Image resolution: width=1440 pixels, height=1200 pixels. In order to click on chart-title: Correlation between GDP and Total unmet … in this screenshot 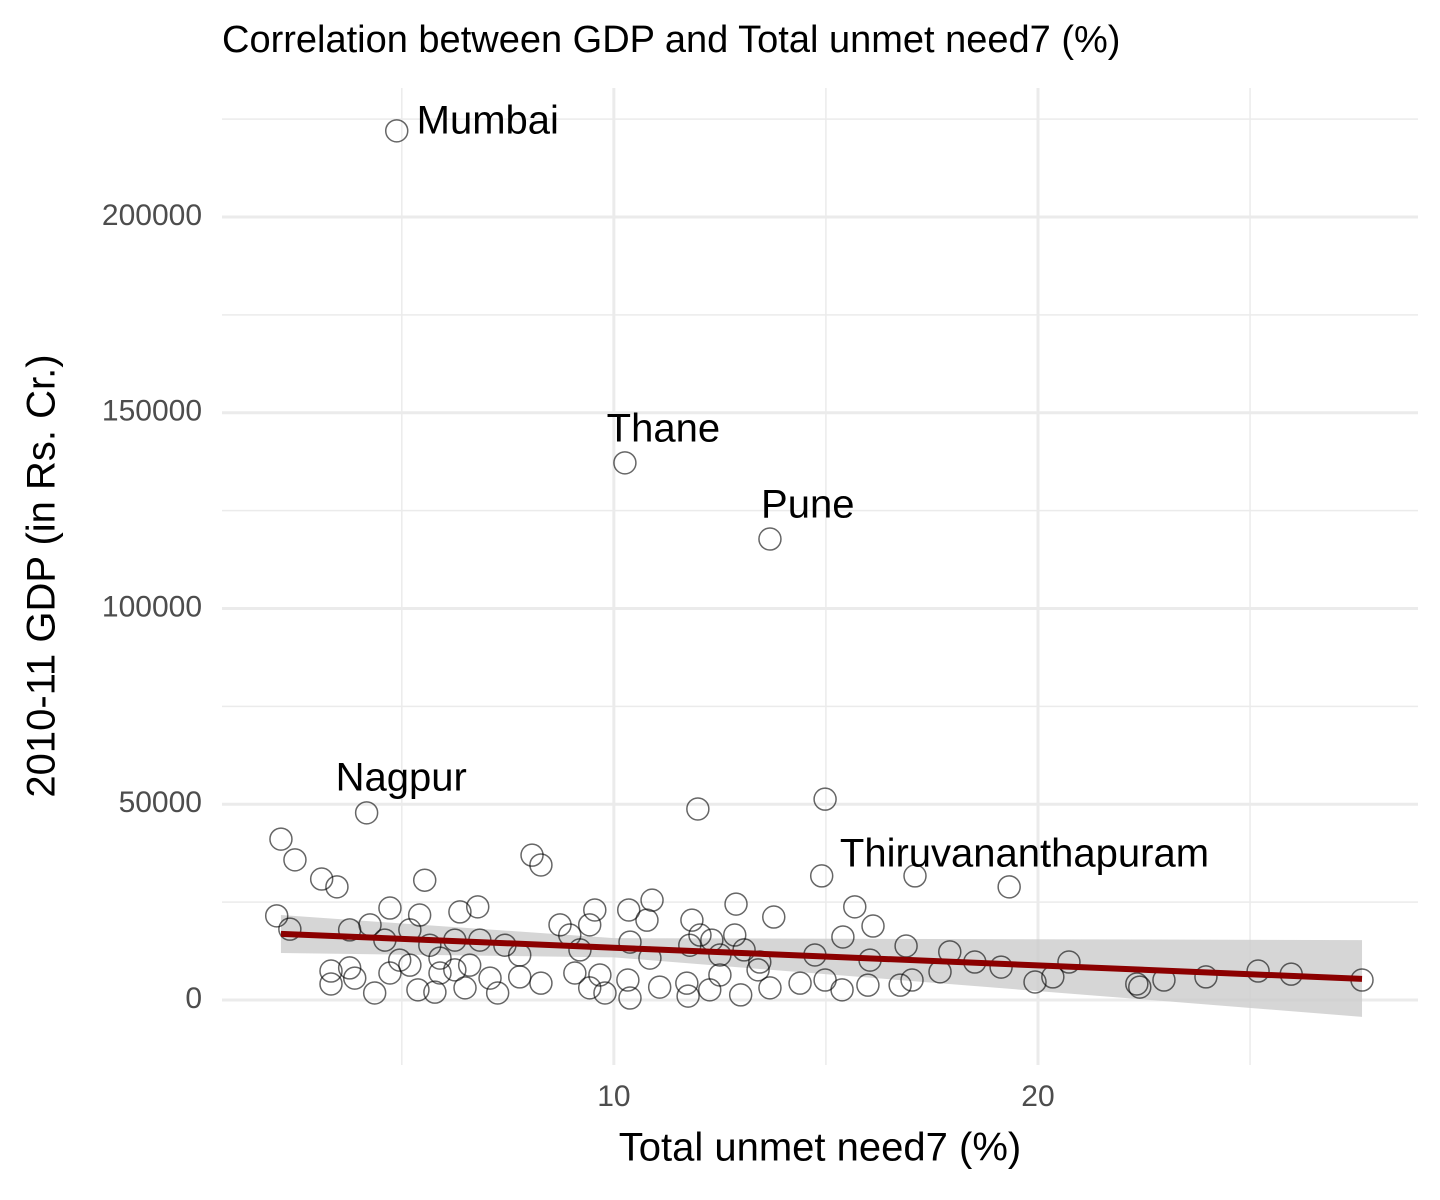, I will do `click(671, 40)`.